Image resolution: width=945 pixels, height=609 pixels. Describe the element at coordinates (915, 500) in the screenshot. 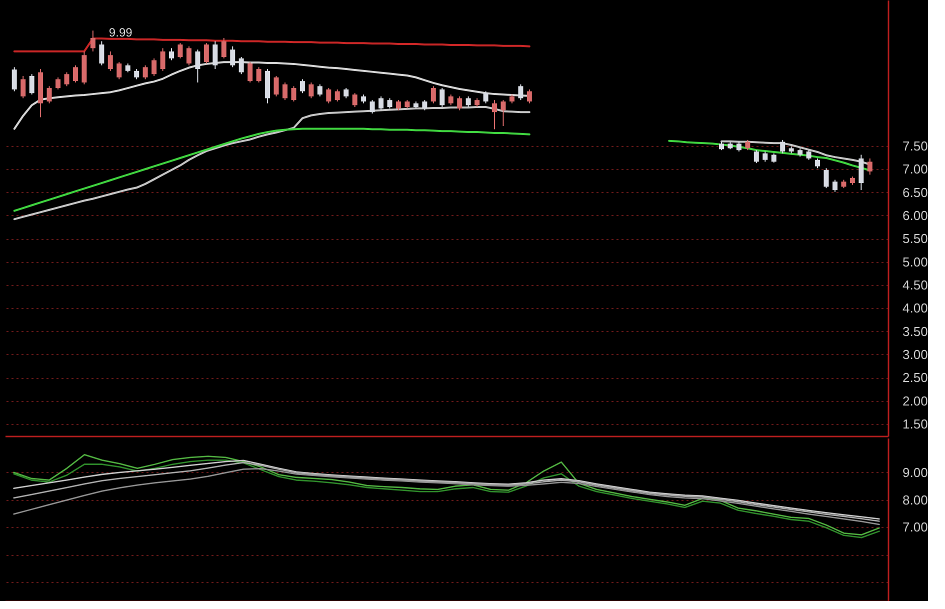

I see `y-tick-label: 8.00` at that location.